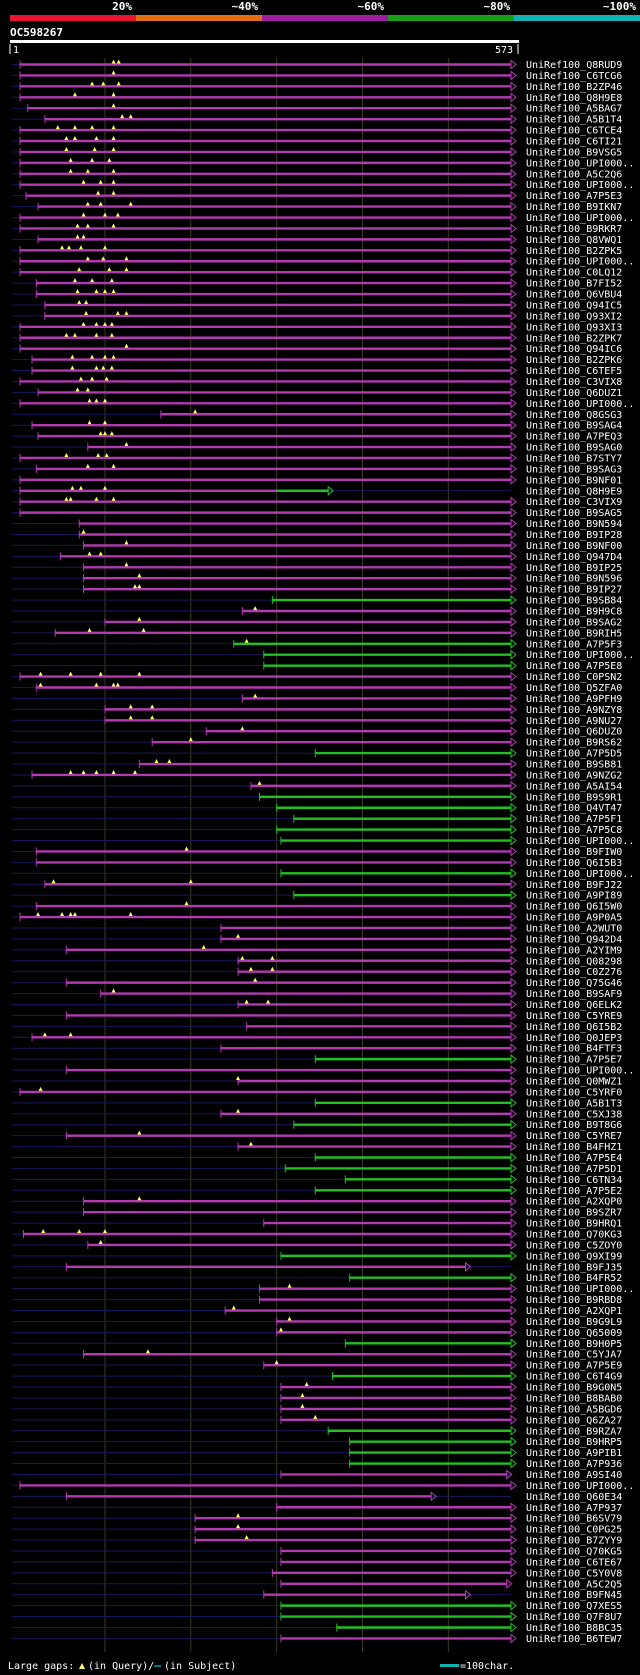  Describe the element at coordinates (574, 896) in the screenshot. I see `hit-label: UniRef100_A9PI89` at that location.